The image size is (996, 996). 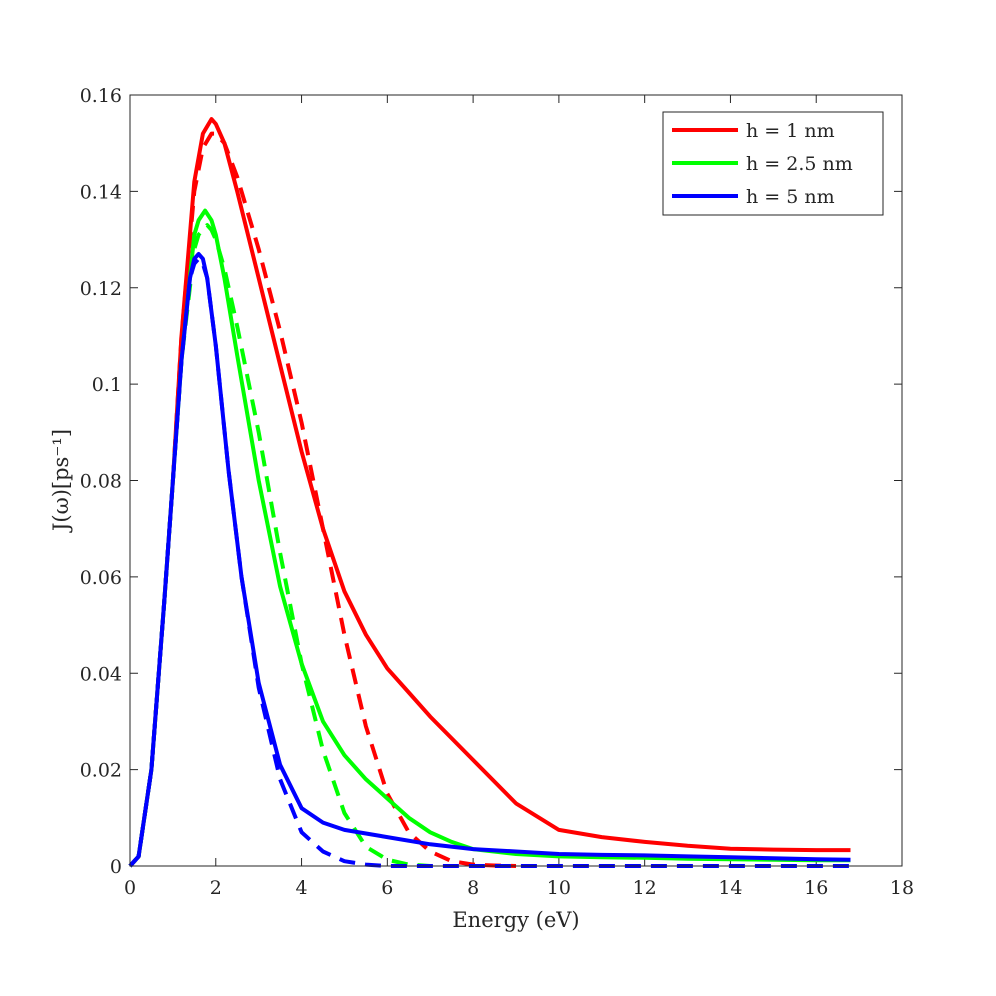 What do you see at coordinates (101, 771) in the screenshot?
I see `y-tick-label: 0.02` at bounding box center [101, 771].